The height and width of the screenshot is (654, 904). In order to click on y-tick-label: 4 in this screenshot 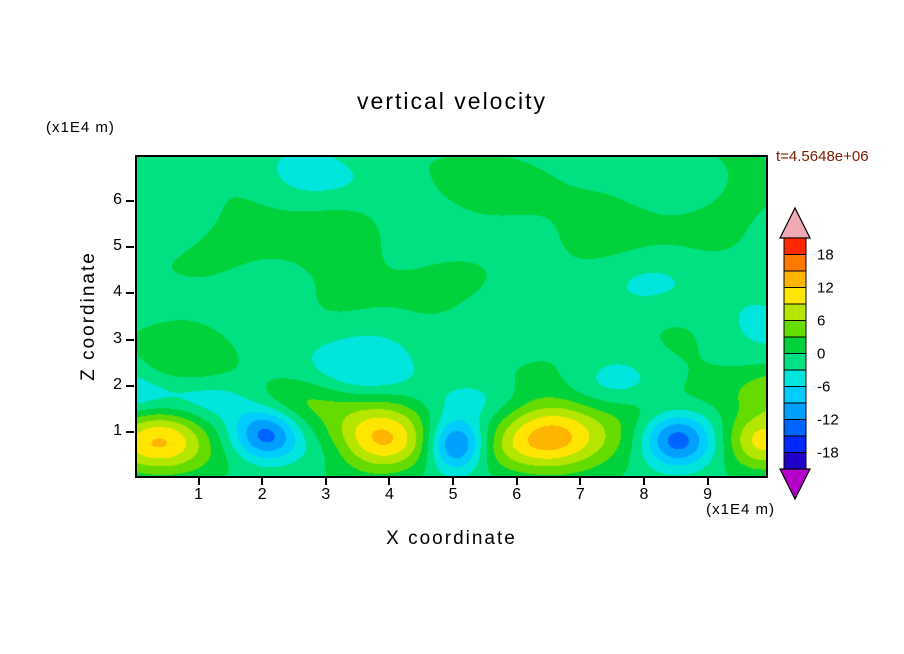, I will do `click(117, 292)`.